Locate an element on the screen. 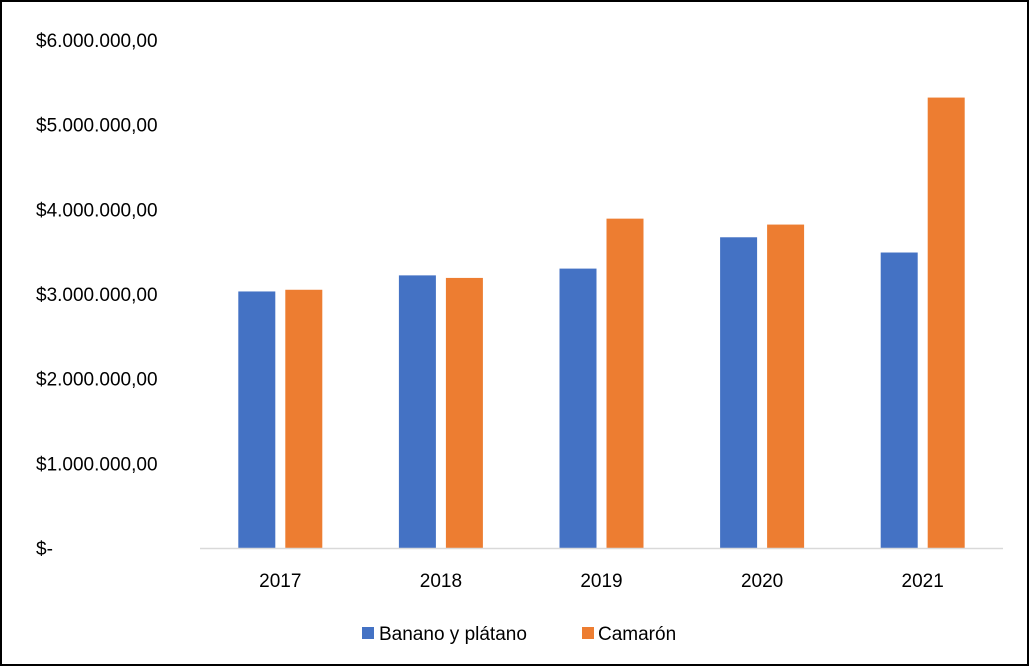 The height and width of the screenshot is (666, 1029). bar-camaron-2021 is located at coordinates (946, 322).